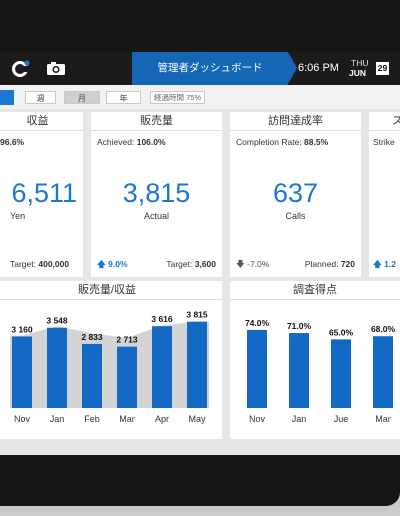 Image resolution: width=400 pixels, height=516 pixels. What do you see at coordinates (56, 68) in the screenshot?
I see `camera-icon` at bounding box center [56, 68].